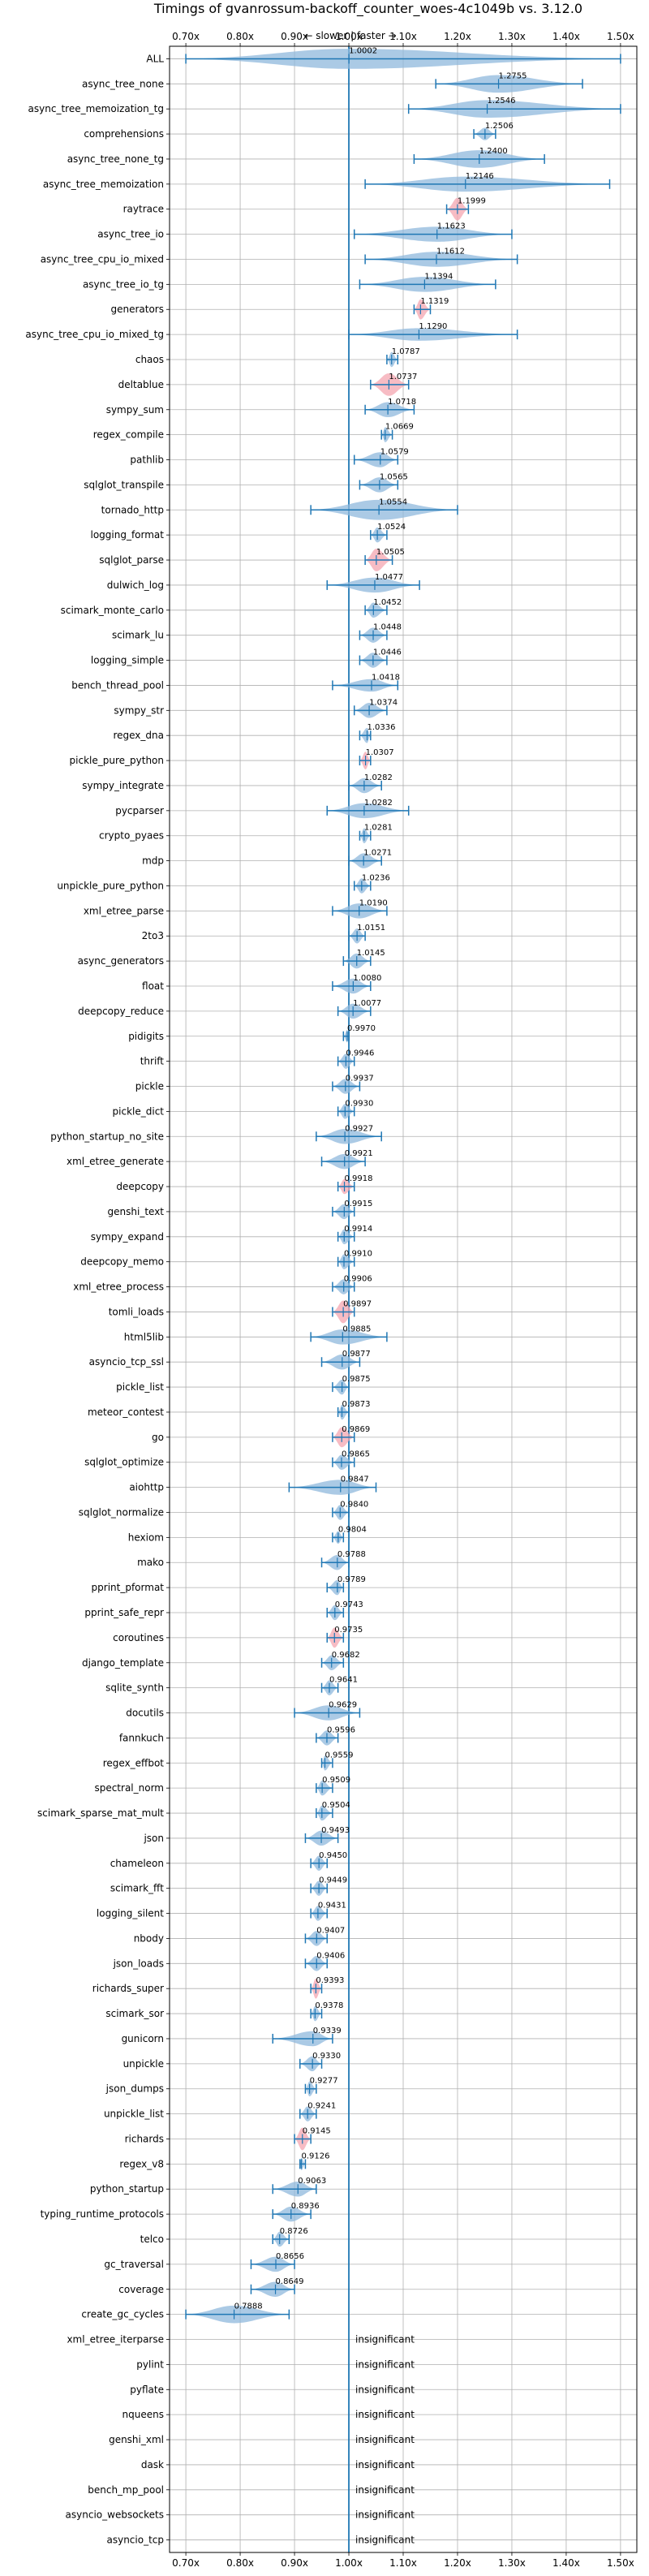 This screenshot has width=649, height=2576. I want to click on value-label: 0.9937, so click(360, 1079).